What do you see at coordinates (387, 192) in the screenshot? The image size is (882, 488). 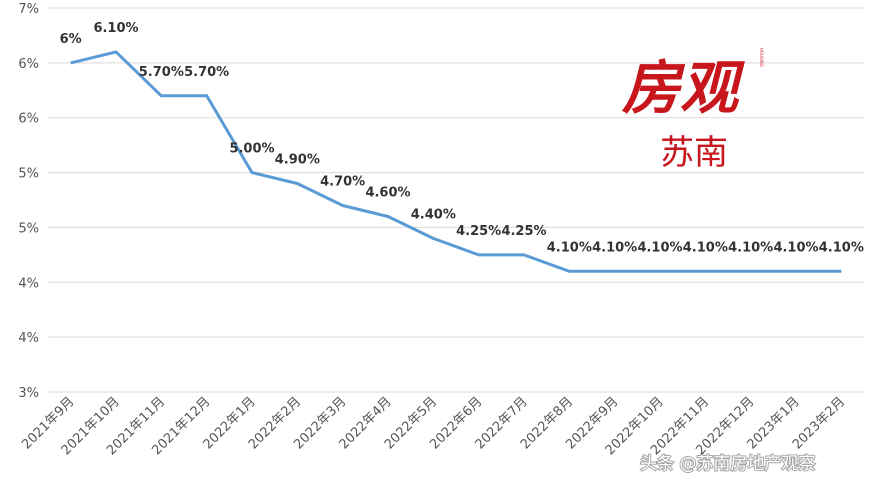 I see `data-label: 4.60%` at bounding box center [387, 192].